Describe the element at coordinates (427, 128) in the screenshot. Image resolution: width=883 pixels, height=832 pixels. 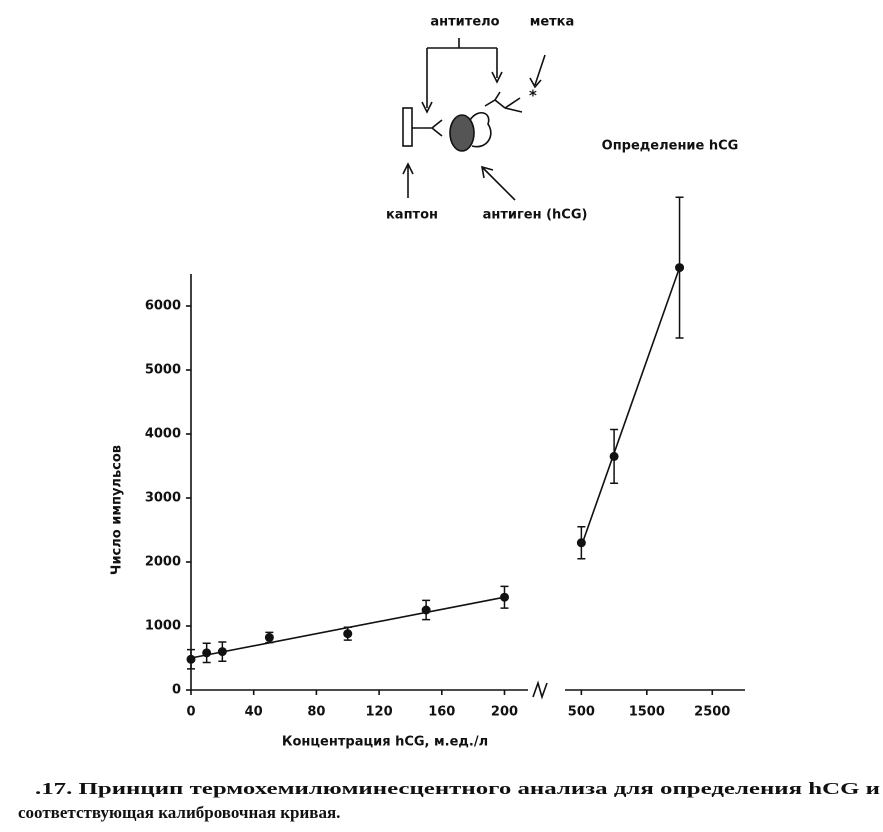
I see `capture-antibody` at that location.